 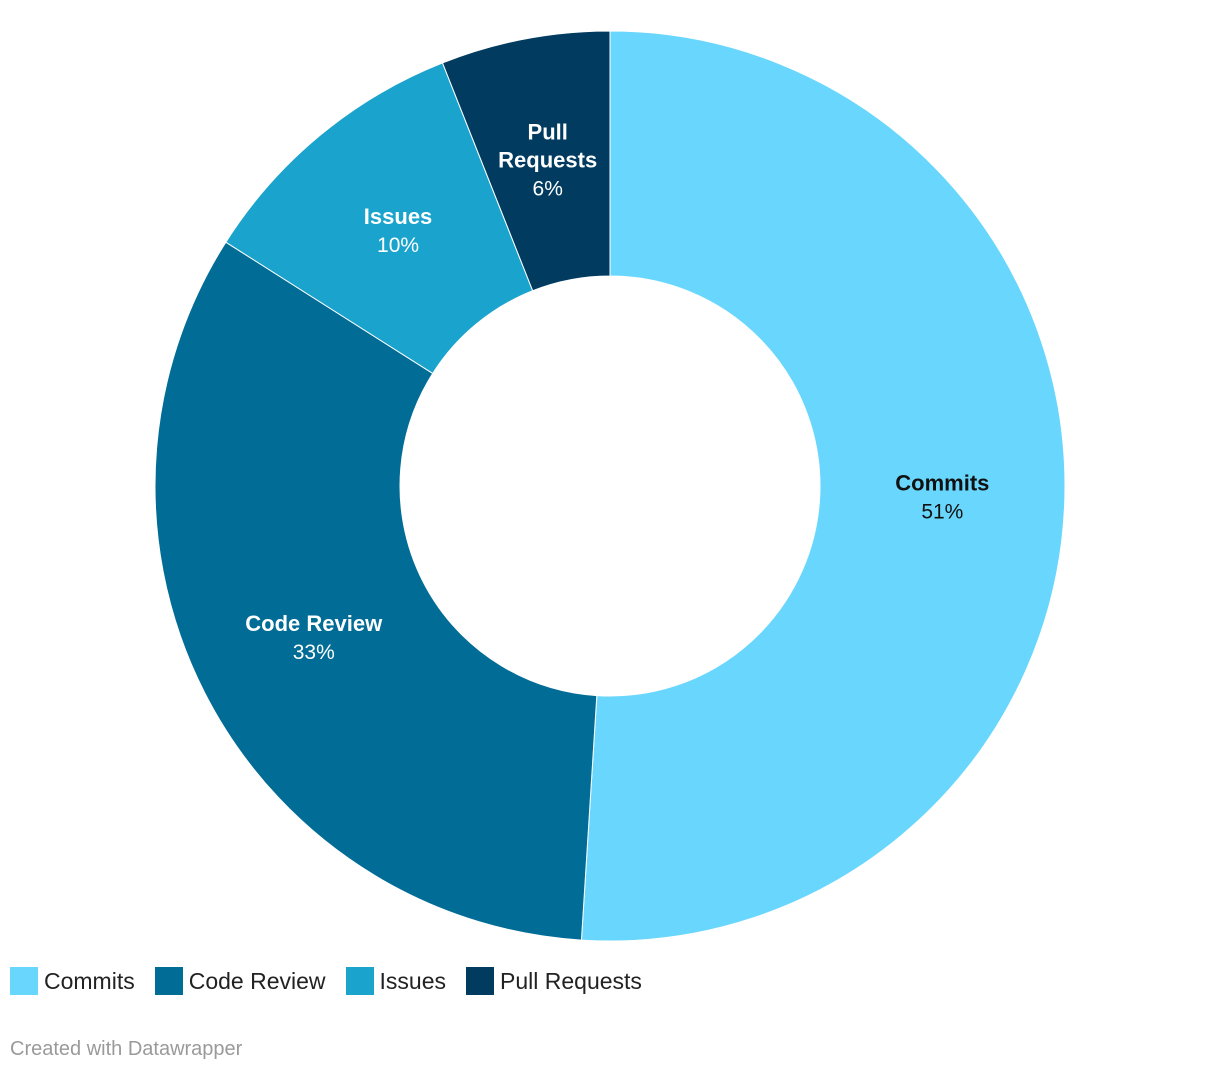 I want to click on slice-issues, so click(x=379, y=218).